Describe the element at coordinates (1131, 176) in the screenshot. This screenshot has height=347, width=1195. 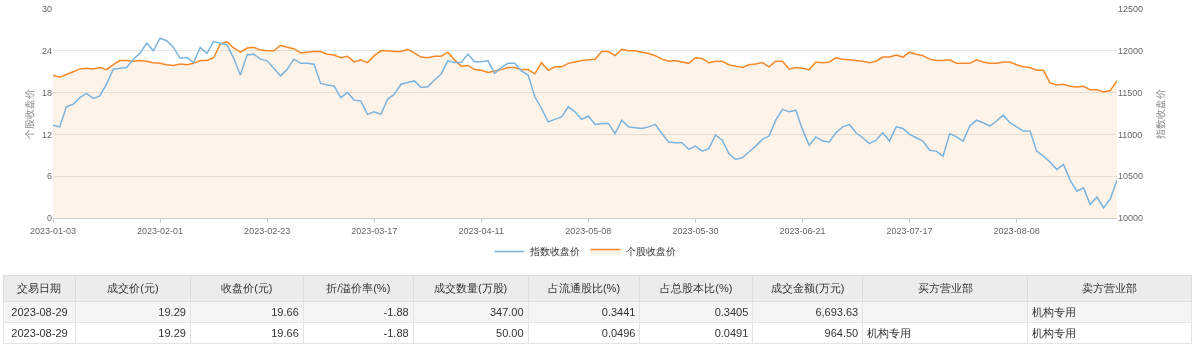
I see `y2-tick-label: 10500` at that location.